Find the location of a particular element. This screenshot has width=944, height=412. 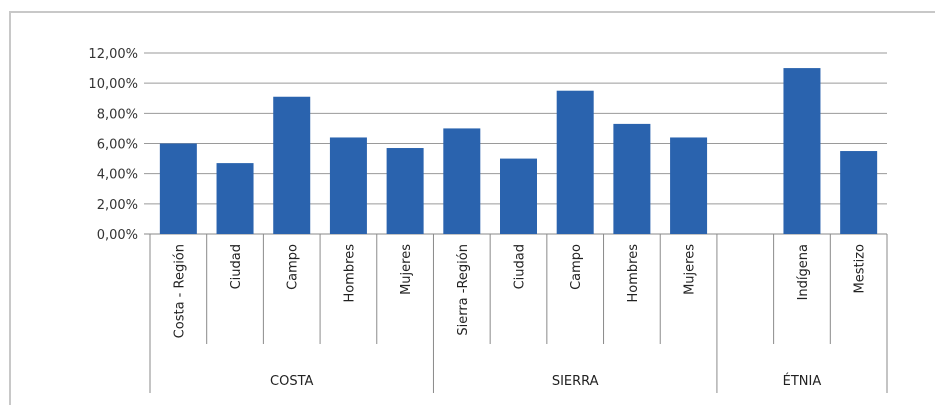

y-tick-label: 10,00% is located at coordinates (113, 84).